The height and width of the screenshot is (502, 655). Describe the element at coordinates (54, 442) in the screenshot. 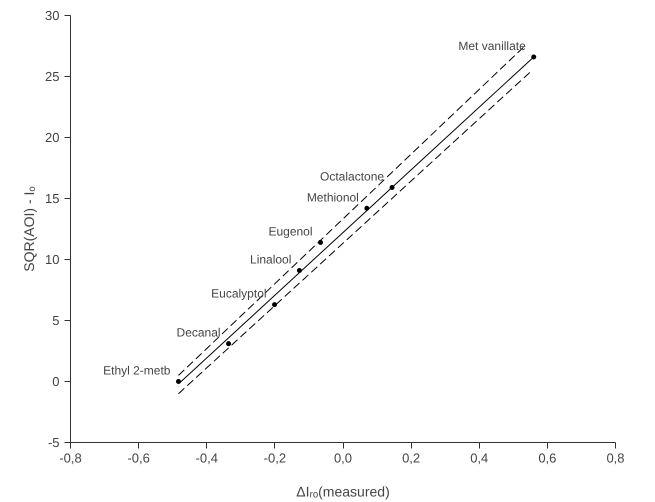

I see `y-tick-label: -5` at that location.